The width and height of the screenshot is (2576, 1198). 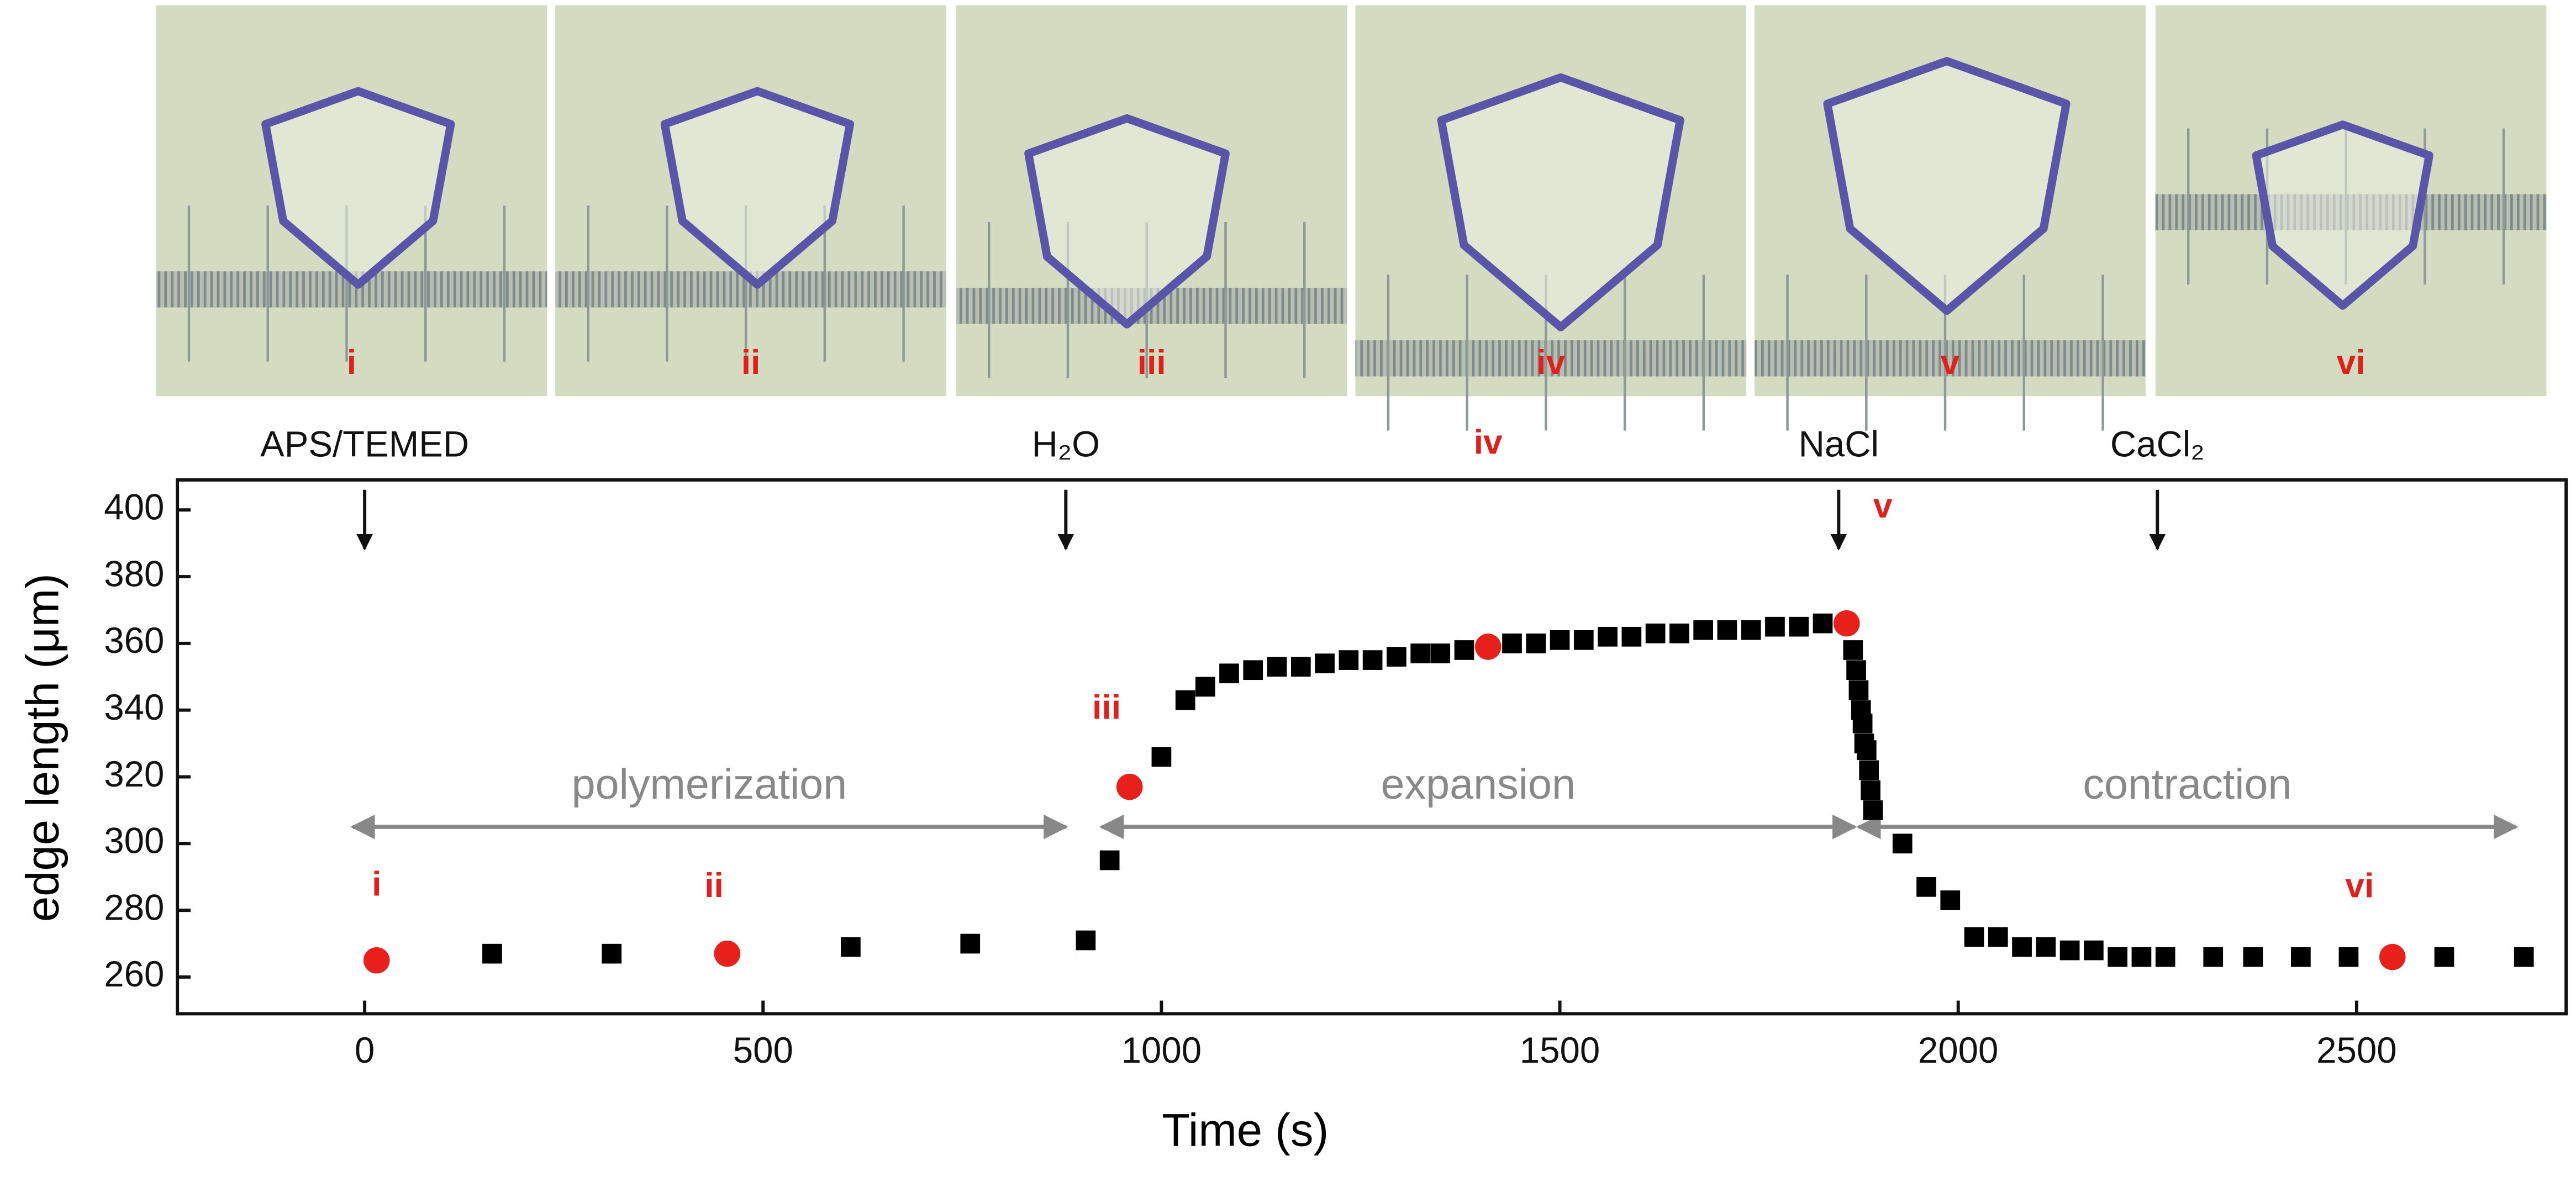 What do you see at coordinates (1245, 1130) in the screenshot?
I see `x-axis-label: Time (s)` at bounding box center [1245, 1130].